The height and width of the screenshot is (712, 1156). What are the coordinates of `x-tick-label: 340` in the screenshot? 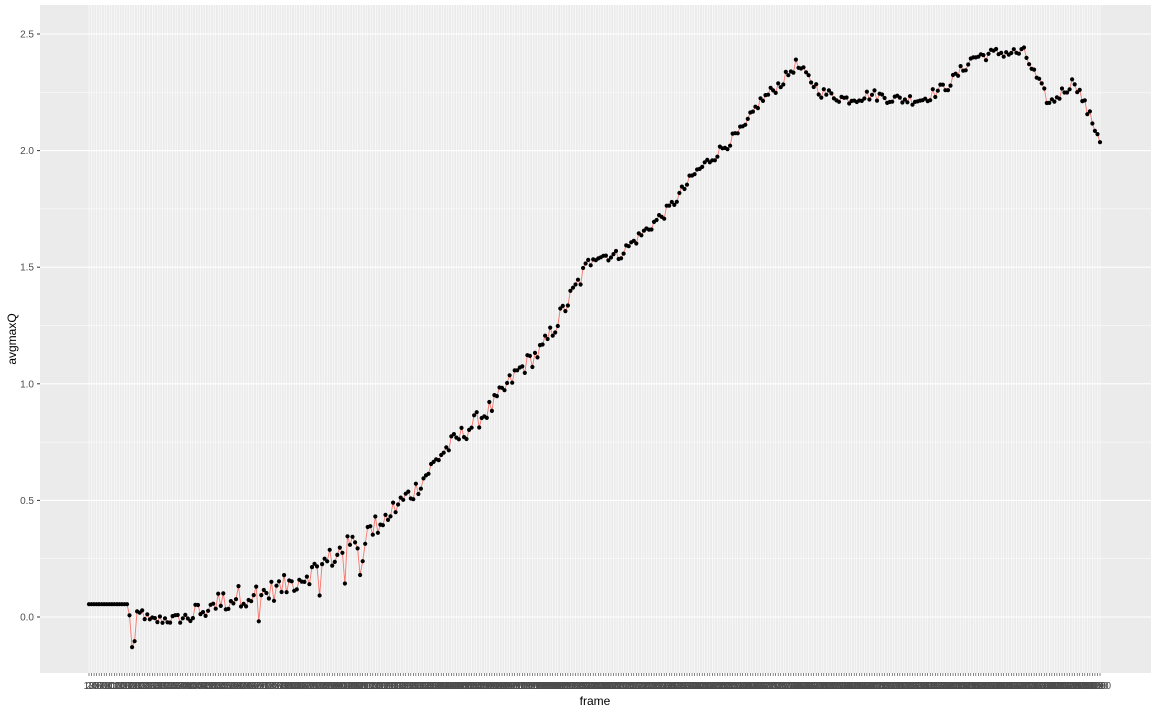 It's located at (172, 686).